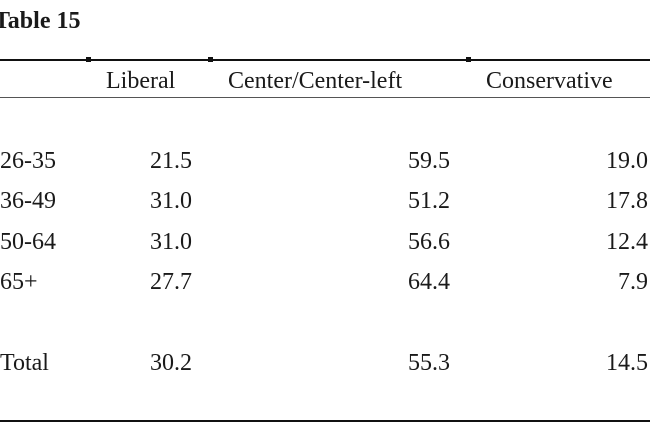 The image size is (650, 433). What do you see at coordinates (627, 363) in the screenshot?
I see `cell-conservative: 14.5` at bounding box center [627, 363].